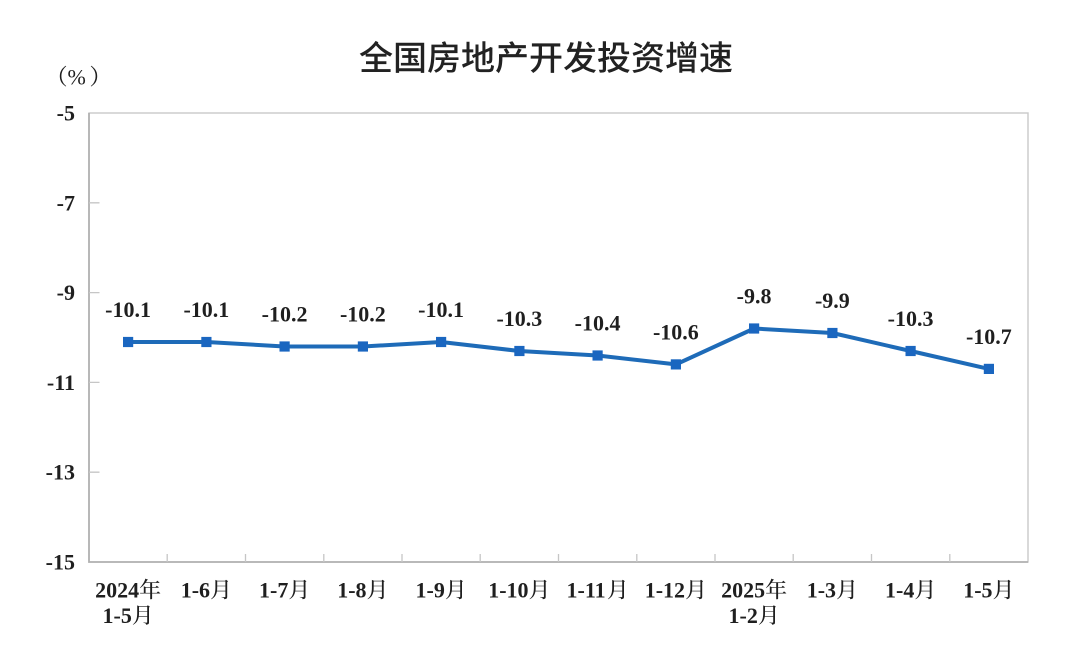  What do you see at coordinates (743, 615) in the screenshot?
I see `svg-text: 1-2` at bounding box center [743, 615].